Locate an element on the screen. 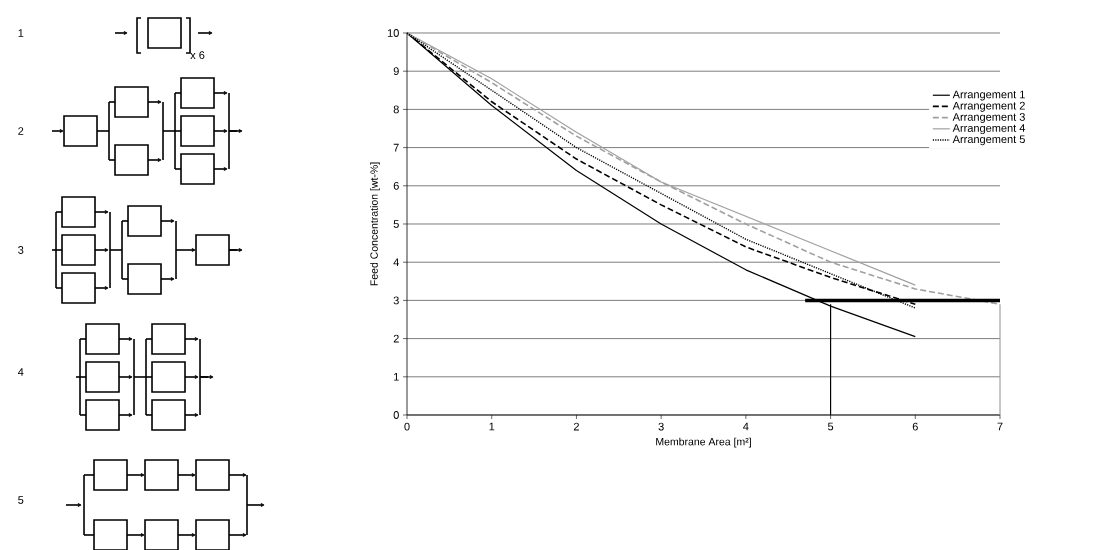 The height and width of the screenshot is (550, 1104). text: 4 is located at coordinates (20, 372).